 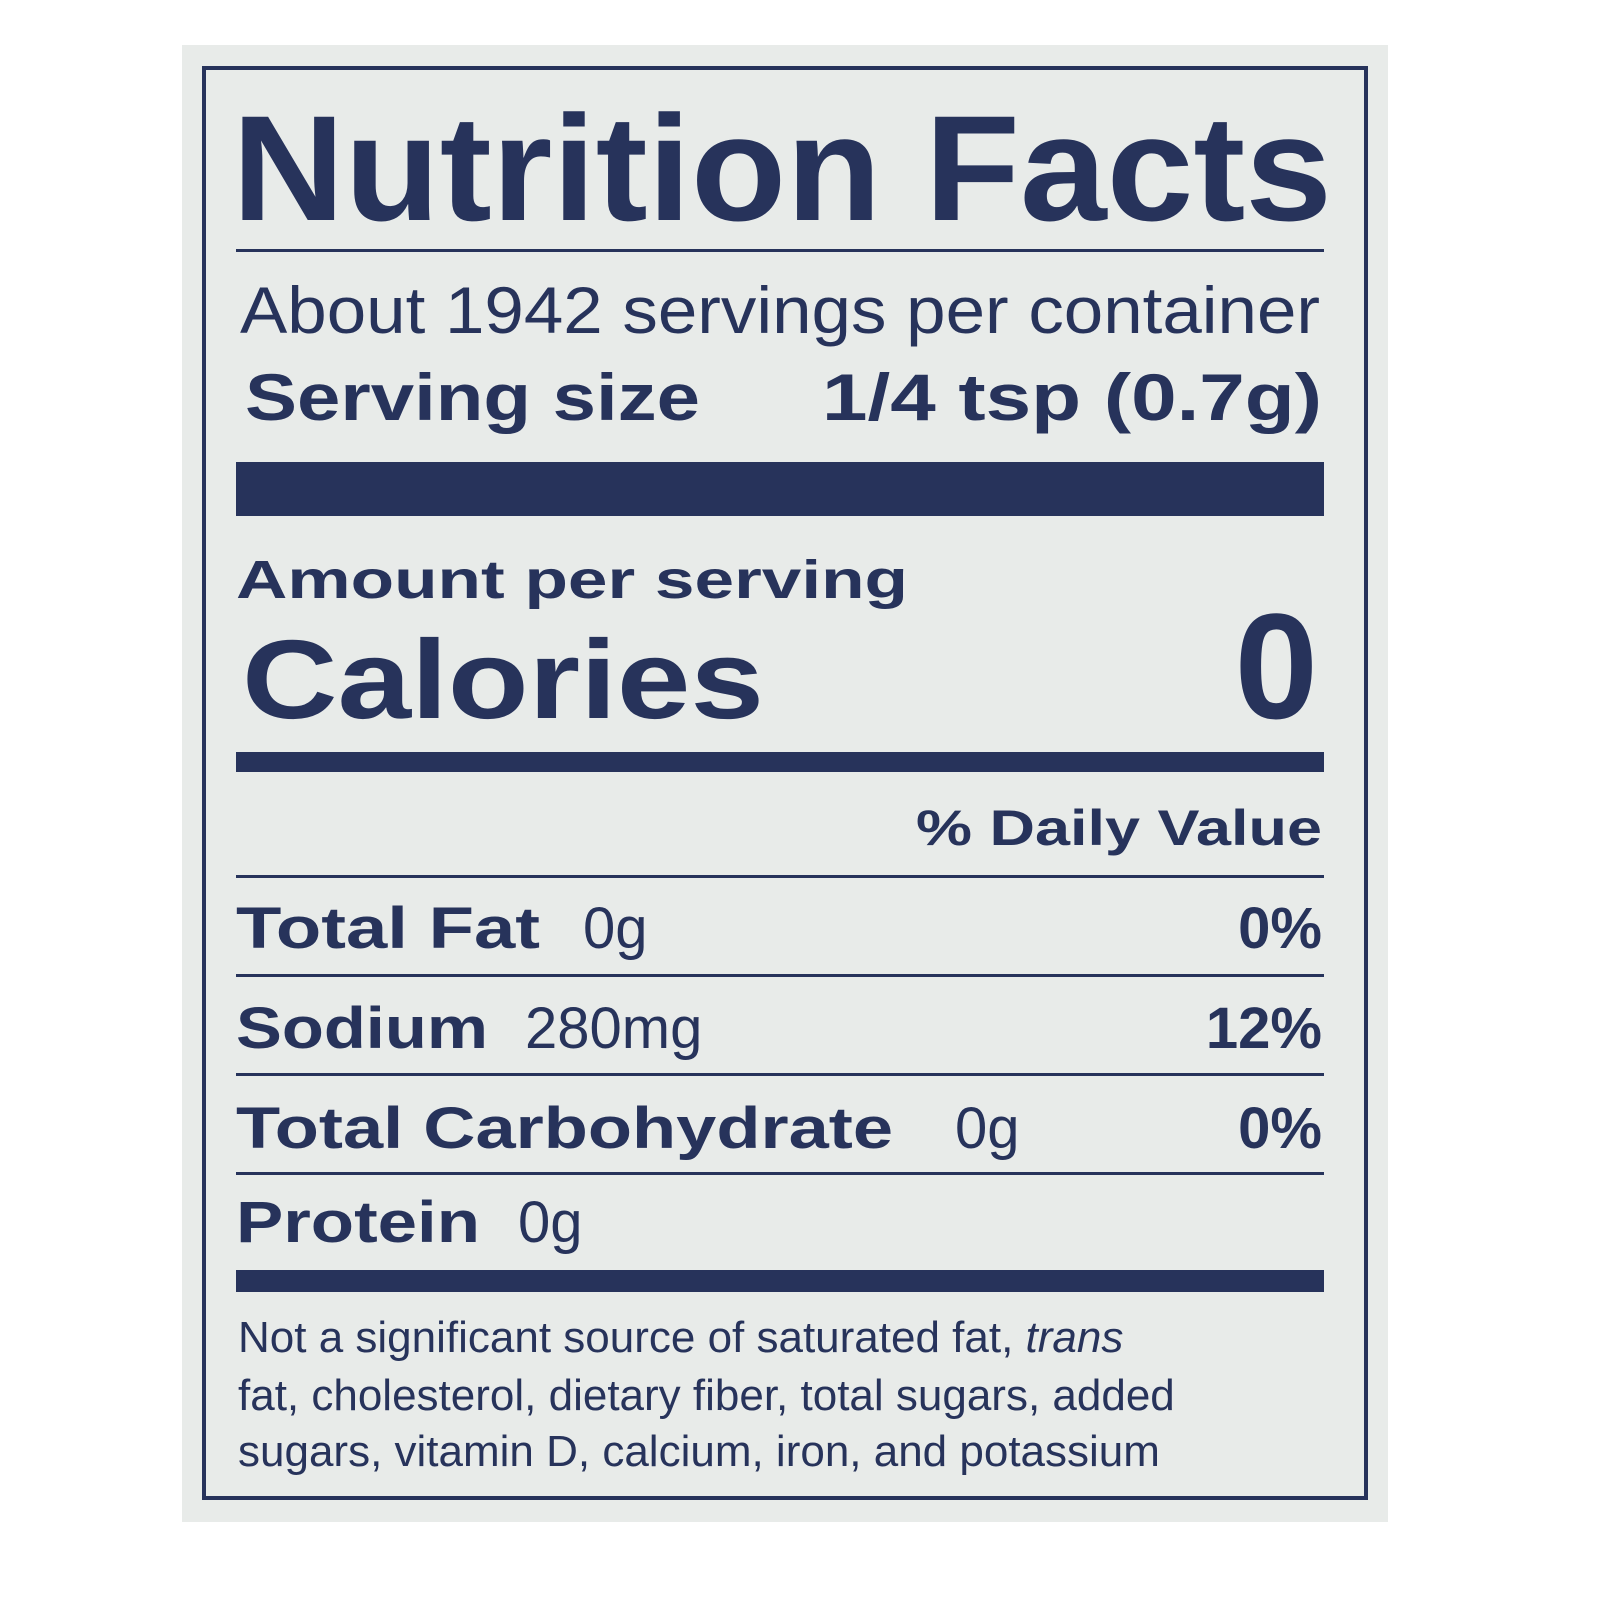 What do you see at coordinates (1072, 397) in the screenshot?
I see `serving-size-value: 1/4 tsp (0.7g)` at bounding box center [1072, 397].